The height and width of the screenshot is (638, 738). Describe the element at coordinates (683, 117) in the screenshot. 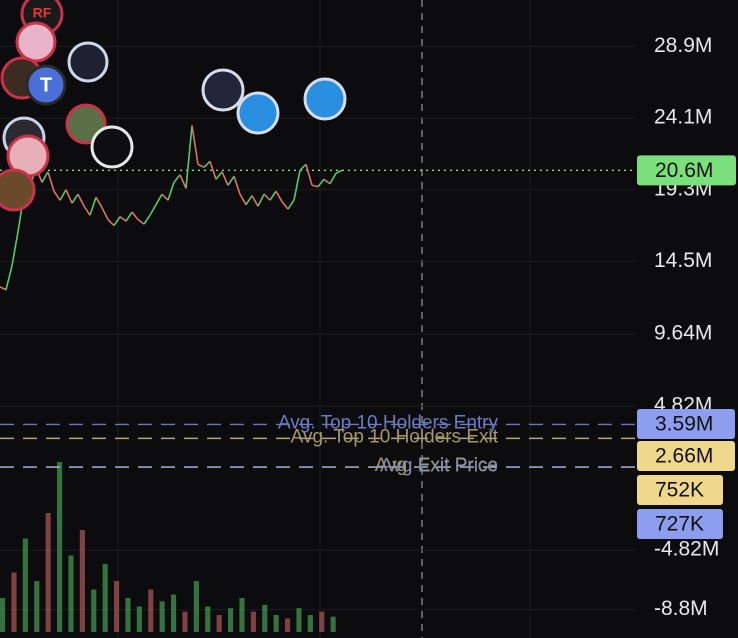

I see `y-tick-label: 24.1M` at that location.